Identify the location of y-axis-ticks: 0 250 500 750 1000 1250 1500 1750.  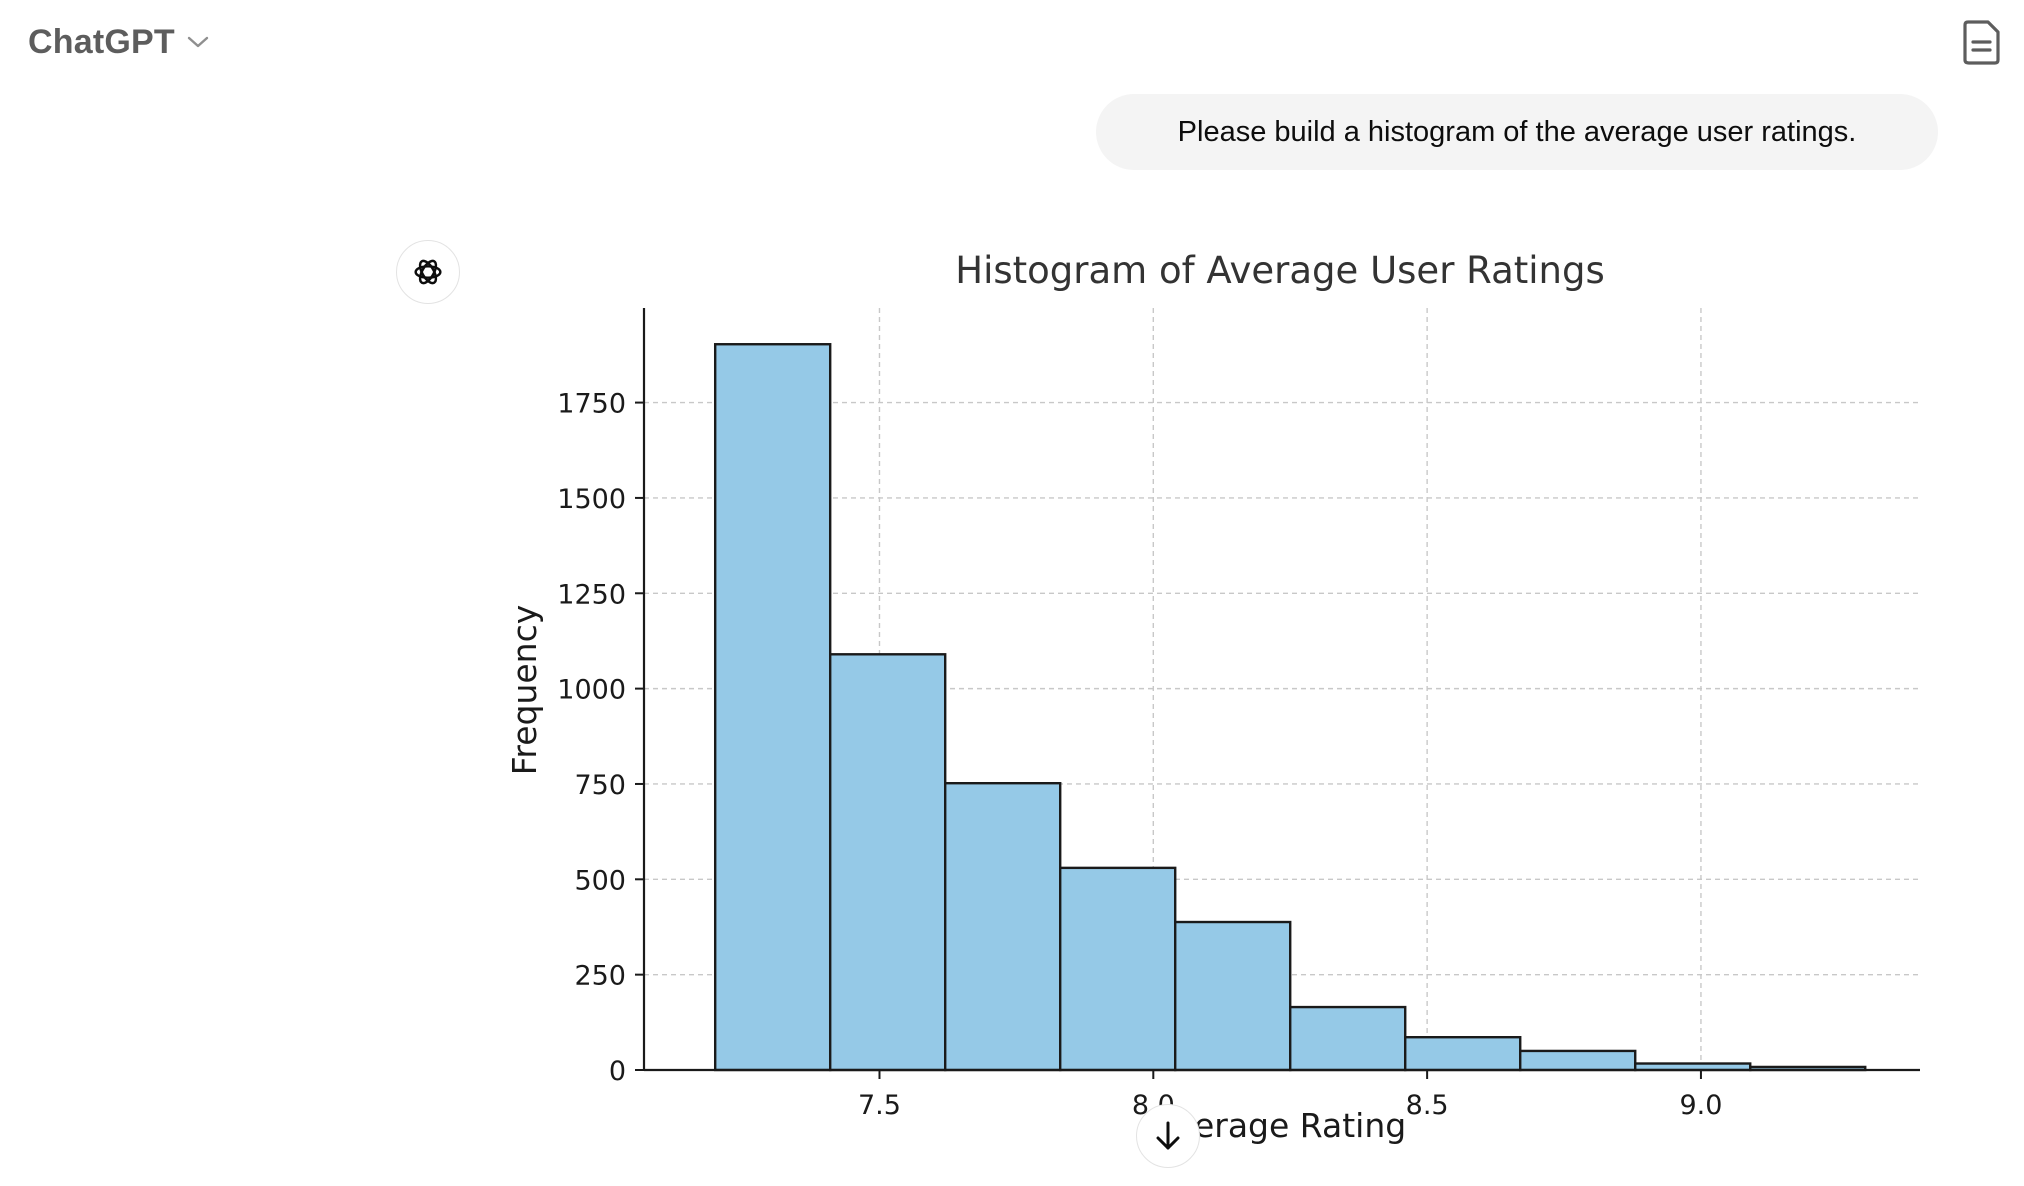
(600, 738).